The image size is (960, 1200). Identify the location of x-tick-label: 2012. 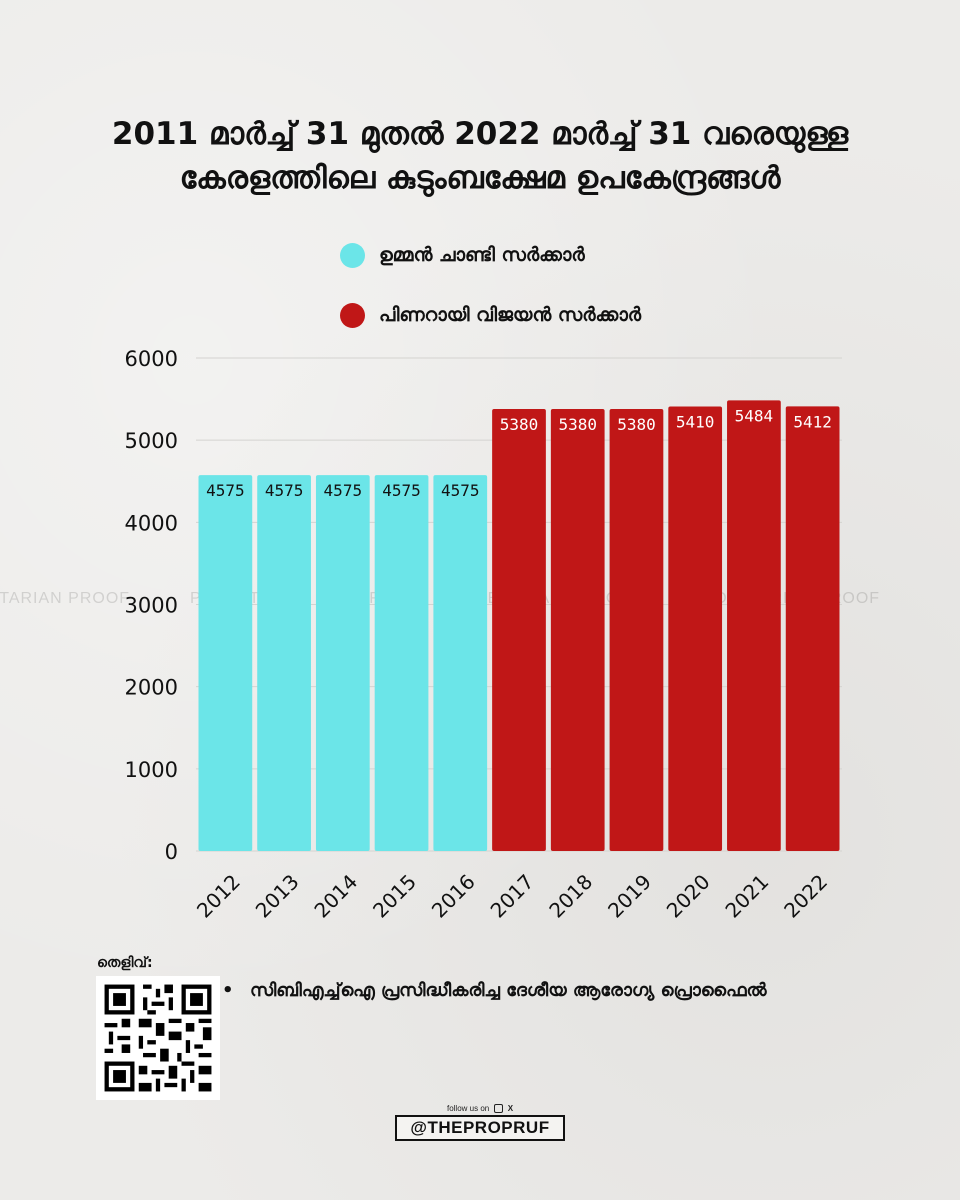
(218, 896).